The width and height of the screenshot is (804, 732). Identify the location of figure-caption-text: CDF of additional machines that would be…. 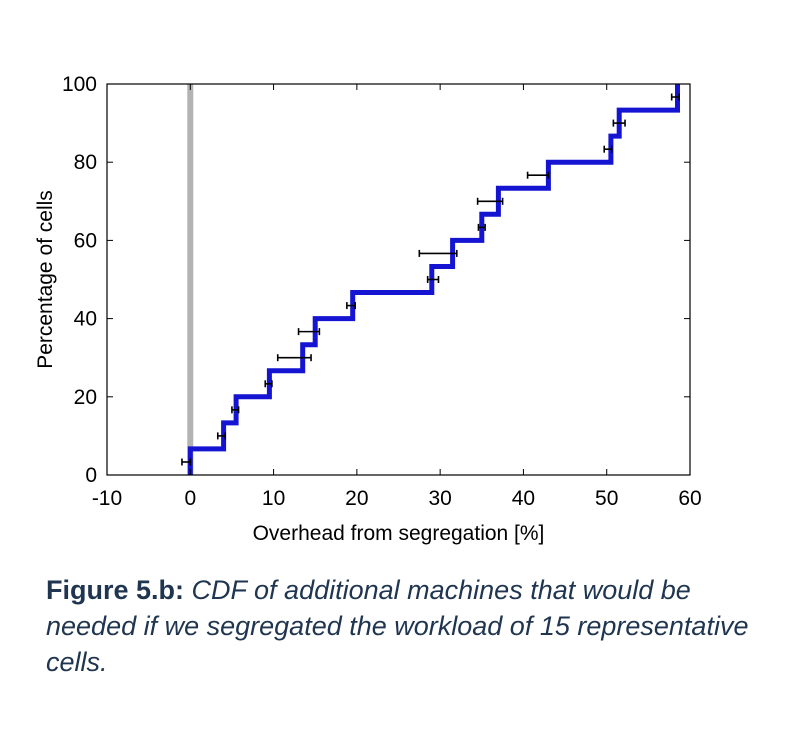
(397, 626).